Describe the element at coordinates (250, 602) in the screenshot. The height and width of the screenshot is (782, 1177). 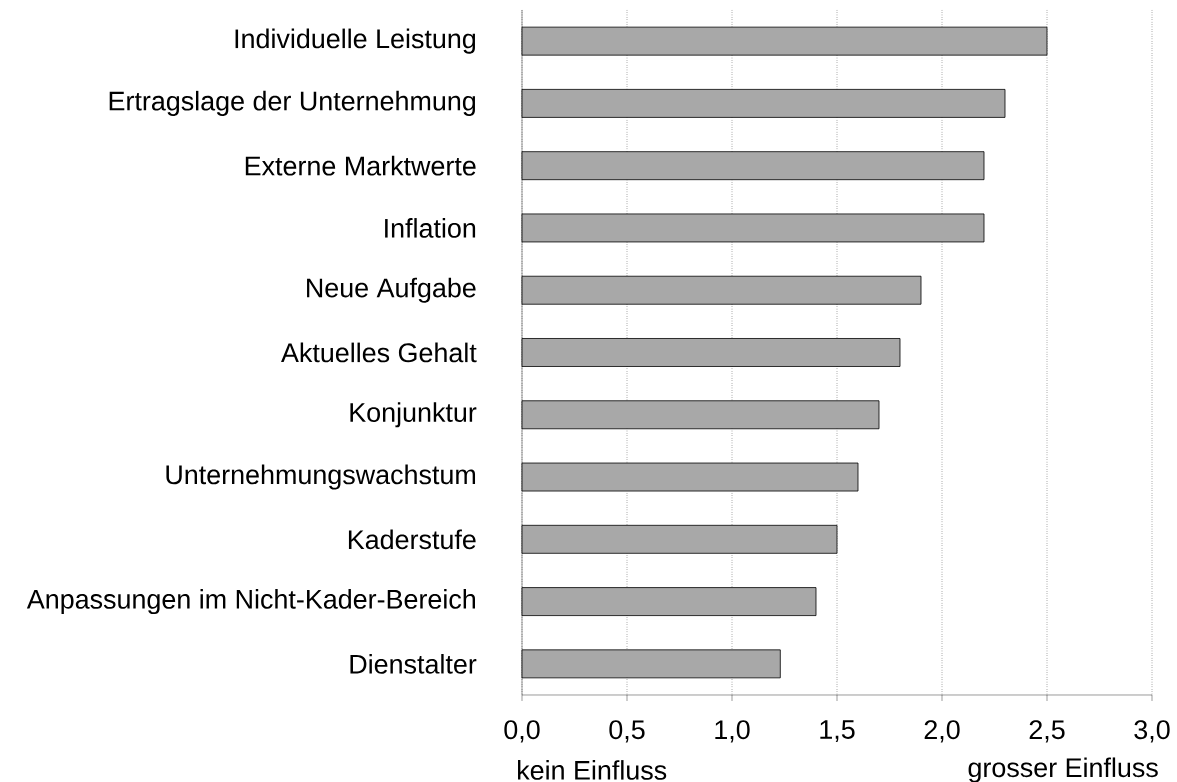
I see `y-tick-label: Anpassungen im Nicht-Kader-Bereich` at that location.